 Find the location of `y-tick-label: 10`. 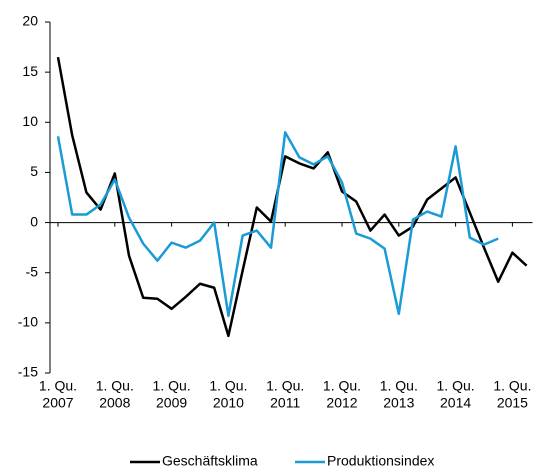

y-tick-label: 10 is located at coordinates (30, 121).